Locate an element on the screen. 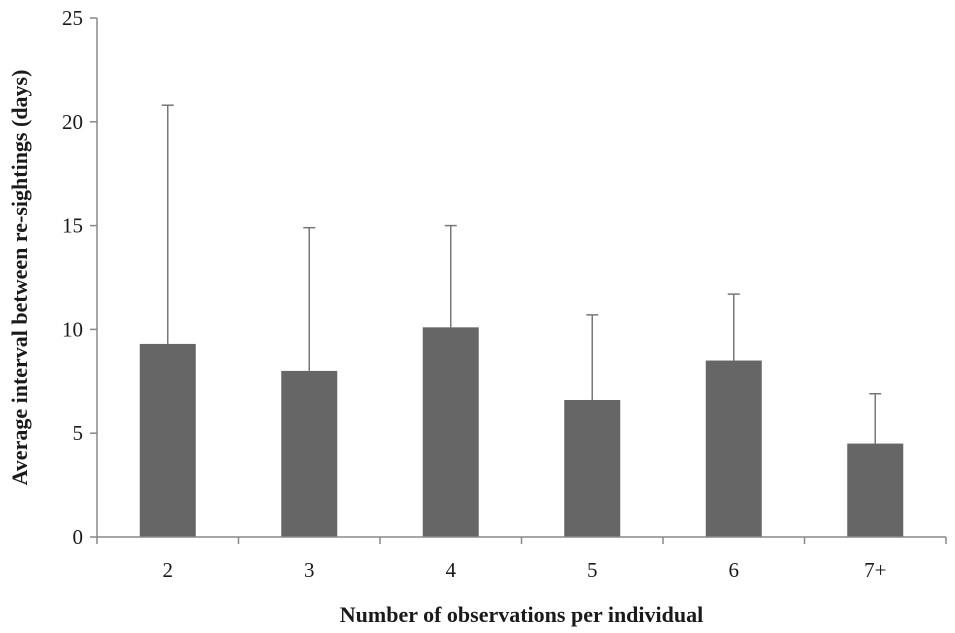 The width and height of the screenshot is (955, 633). x-tick-label: 7+ is located at coordinates (875, 570).